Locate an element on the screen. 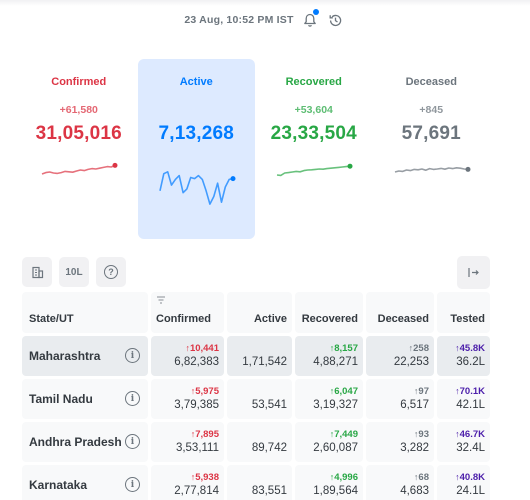 The width and height of the screenshot is (530, 500). header-confirmed: Confirmed is located at coordinates (187, 312).